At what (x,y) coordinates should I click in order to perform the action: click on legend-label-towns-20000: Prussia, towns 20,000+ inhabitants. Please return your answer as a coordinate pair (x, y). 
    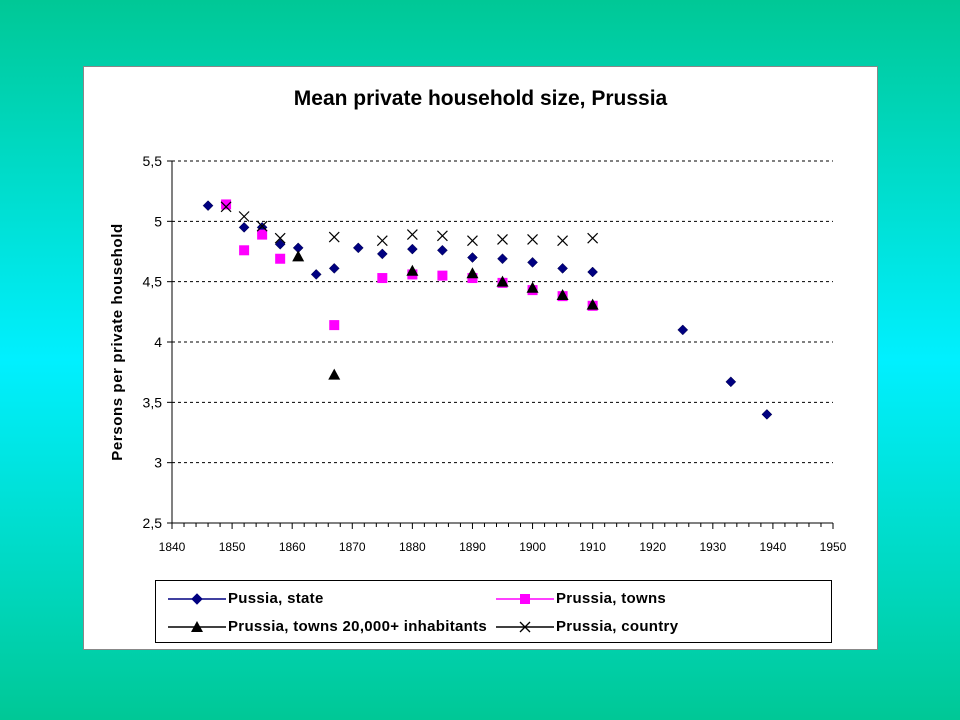
    Looking at the image, I should click on (358, 626).